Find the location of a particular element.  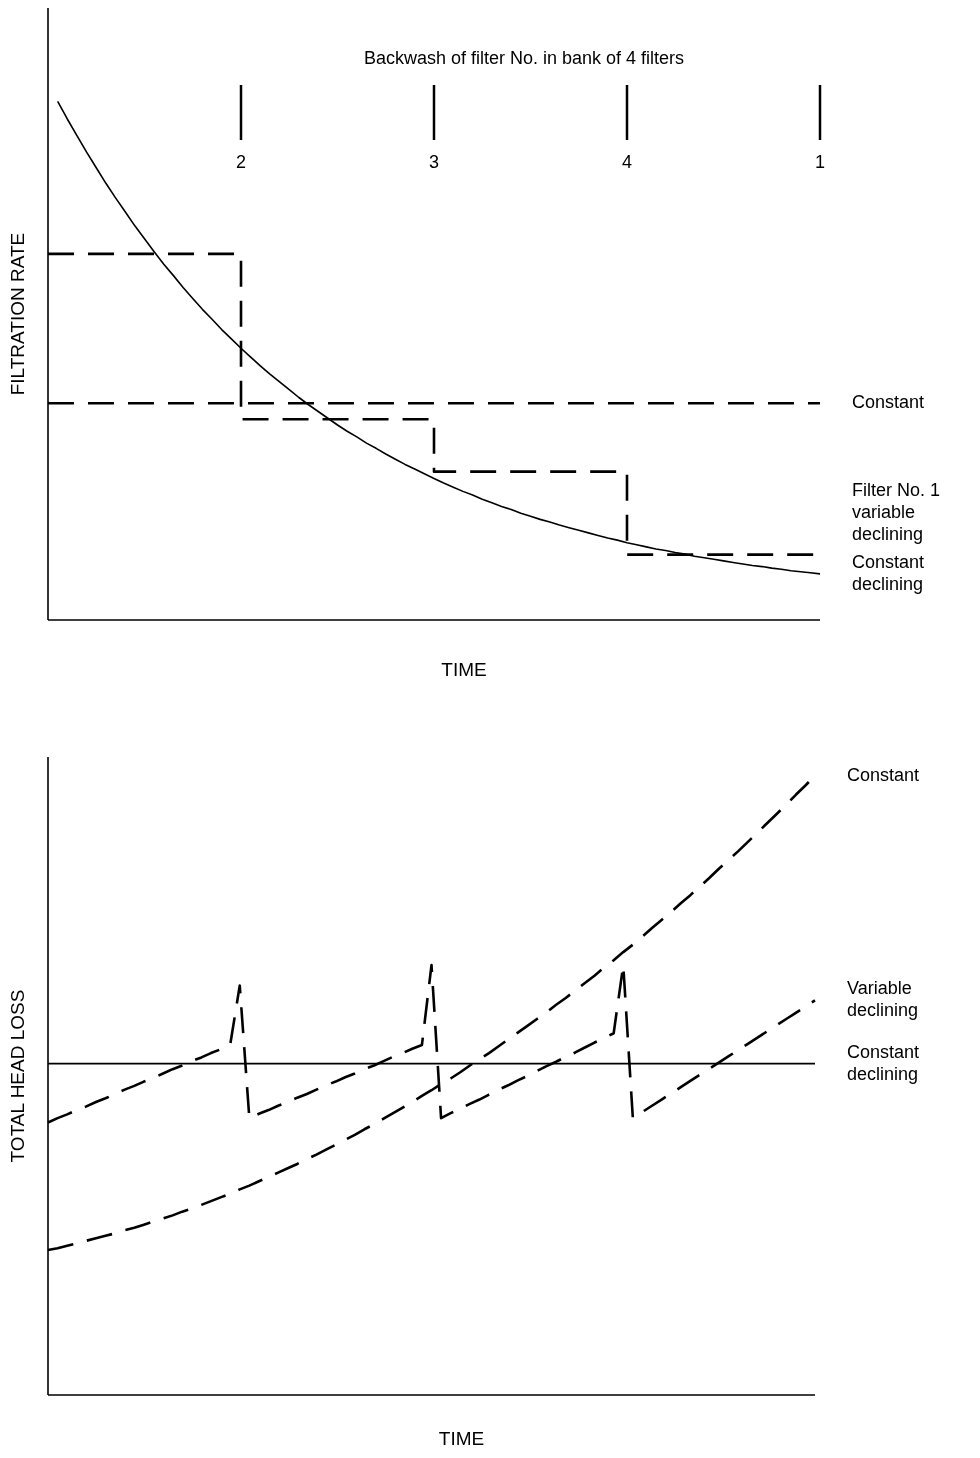

x-tick-label: 3 is located at coordinates (434, 162).